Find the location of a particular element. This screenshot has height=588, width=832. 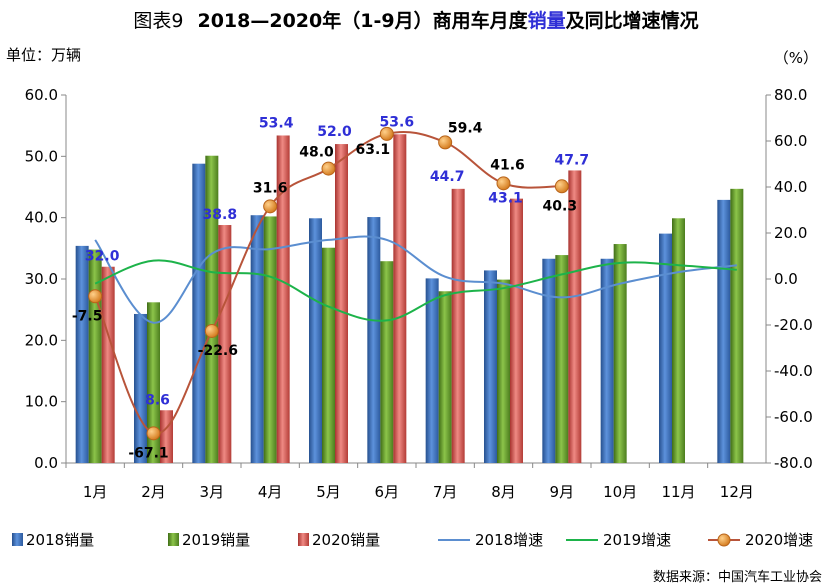

x-tick-label: 11月 is located at coordinates (678, 492).